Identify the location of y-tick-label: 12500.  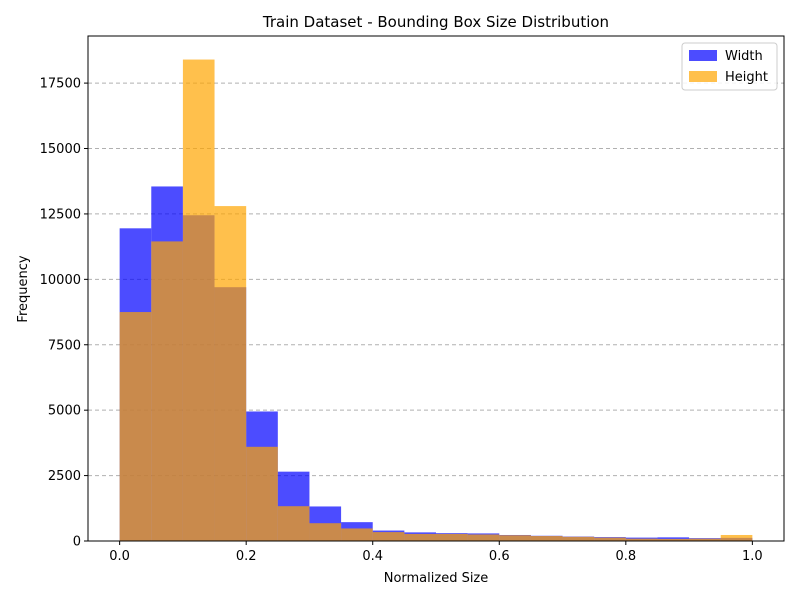
(60, 214).